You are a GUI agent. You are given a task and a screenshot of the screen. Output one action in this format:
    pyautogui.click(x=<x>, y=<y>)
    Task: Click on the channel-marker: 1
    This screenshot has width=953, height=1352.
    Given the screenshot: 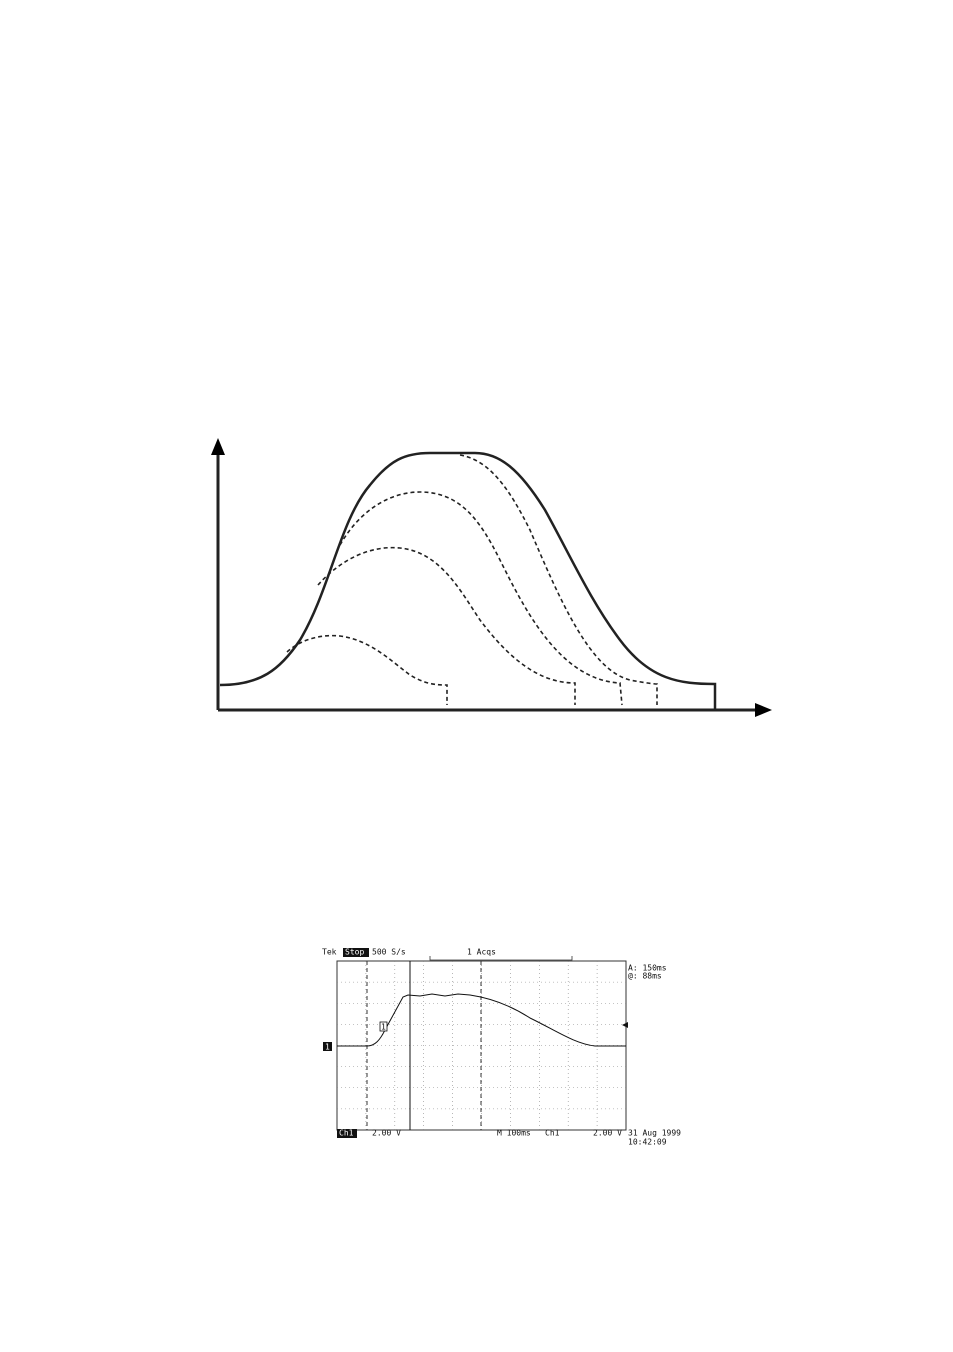 What is the action you would take?
    pyautogui.click(x=327, y=1047)
    